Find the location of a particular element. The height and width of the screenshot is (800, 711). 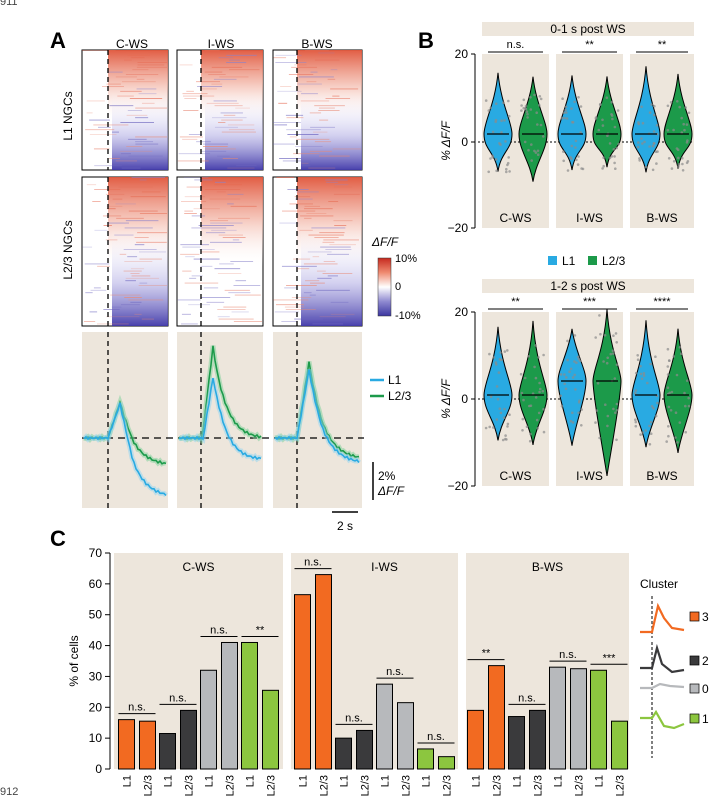

panel-label-a: A is located at coordinates (58, 40).